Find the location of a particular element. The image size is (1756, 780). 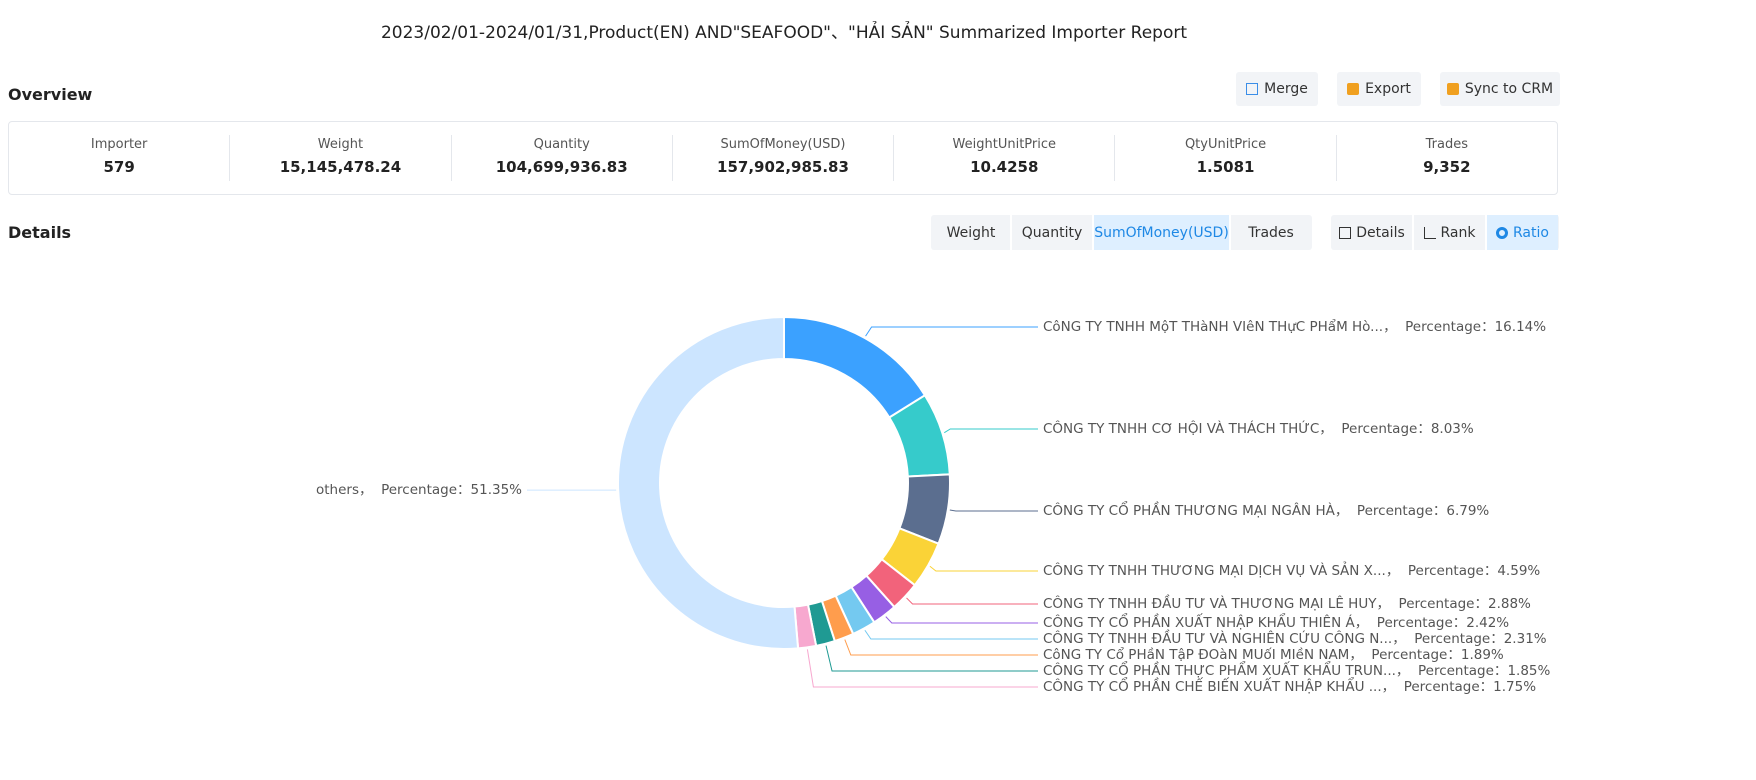

stat: Trades 9,352 is located at coordinates (1447, 158).